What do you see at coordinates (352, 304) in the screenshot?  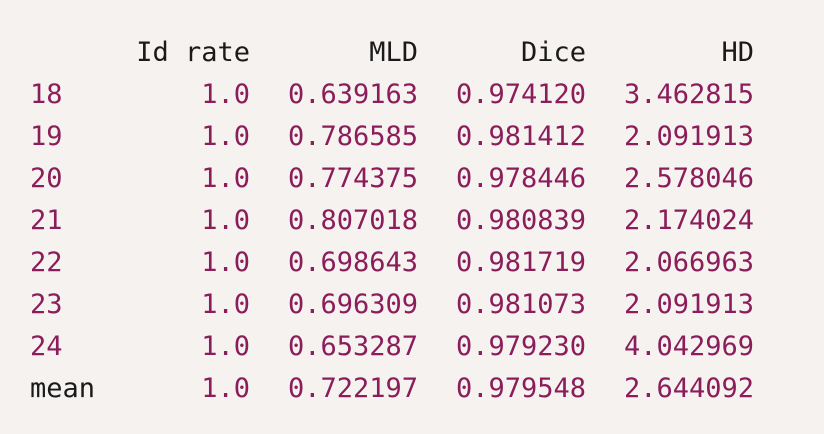 I see `cell-mld: 0.696309` at bounding box center [352, 304].